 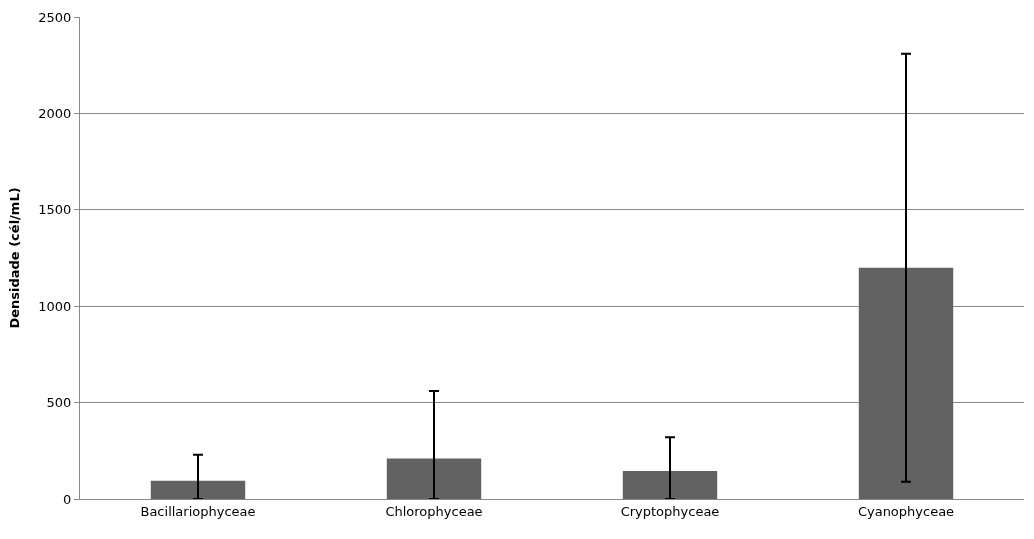 What do you see at coordinates (55, 113) in the screenshot?
I see `y-tick-label: 2000` at bounding box center [55, 113].